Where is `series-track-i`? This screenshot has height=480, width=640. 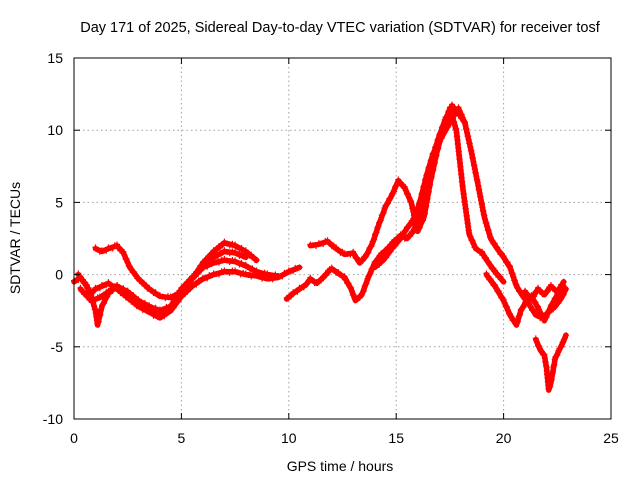 series-track-i is located at coordinates (550, 362).